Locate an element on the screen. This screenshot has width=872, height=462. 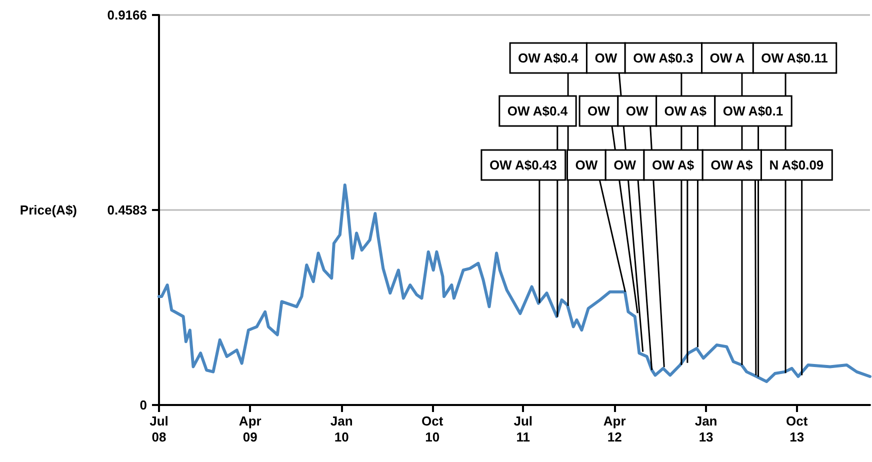
x-tick-label: Jul 08 is located at coordinates (159, 429).